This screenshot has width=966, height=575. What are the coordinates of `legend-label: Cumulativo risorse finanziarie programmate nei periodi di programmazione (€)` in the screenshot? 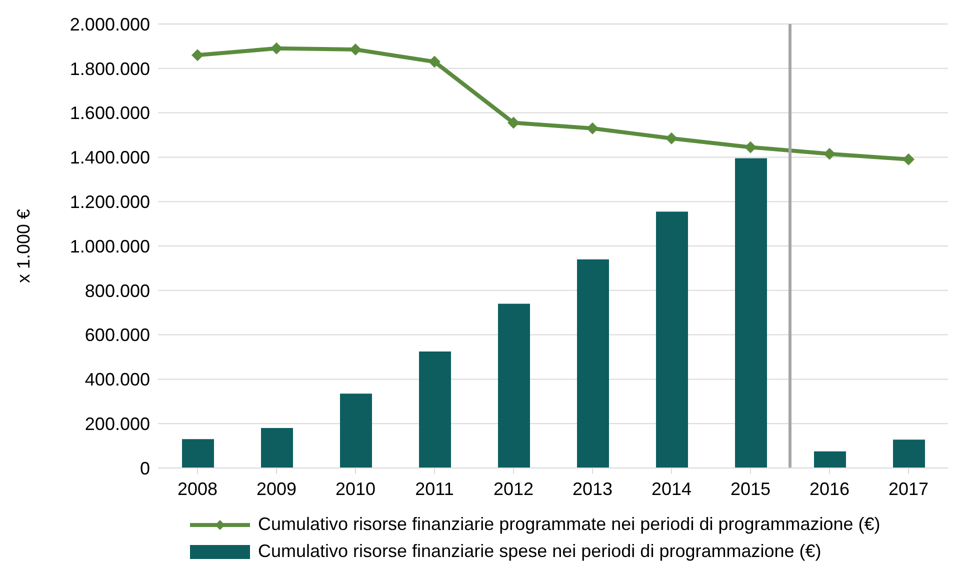 It's located at (569, 524).